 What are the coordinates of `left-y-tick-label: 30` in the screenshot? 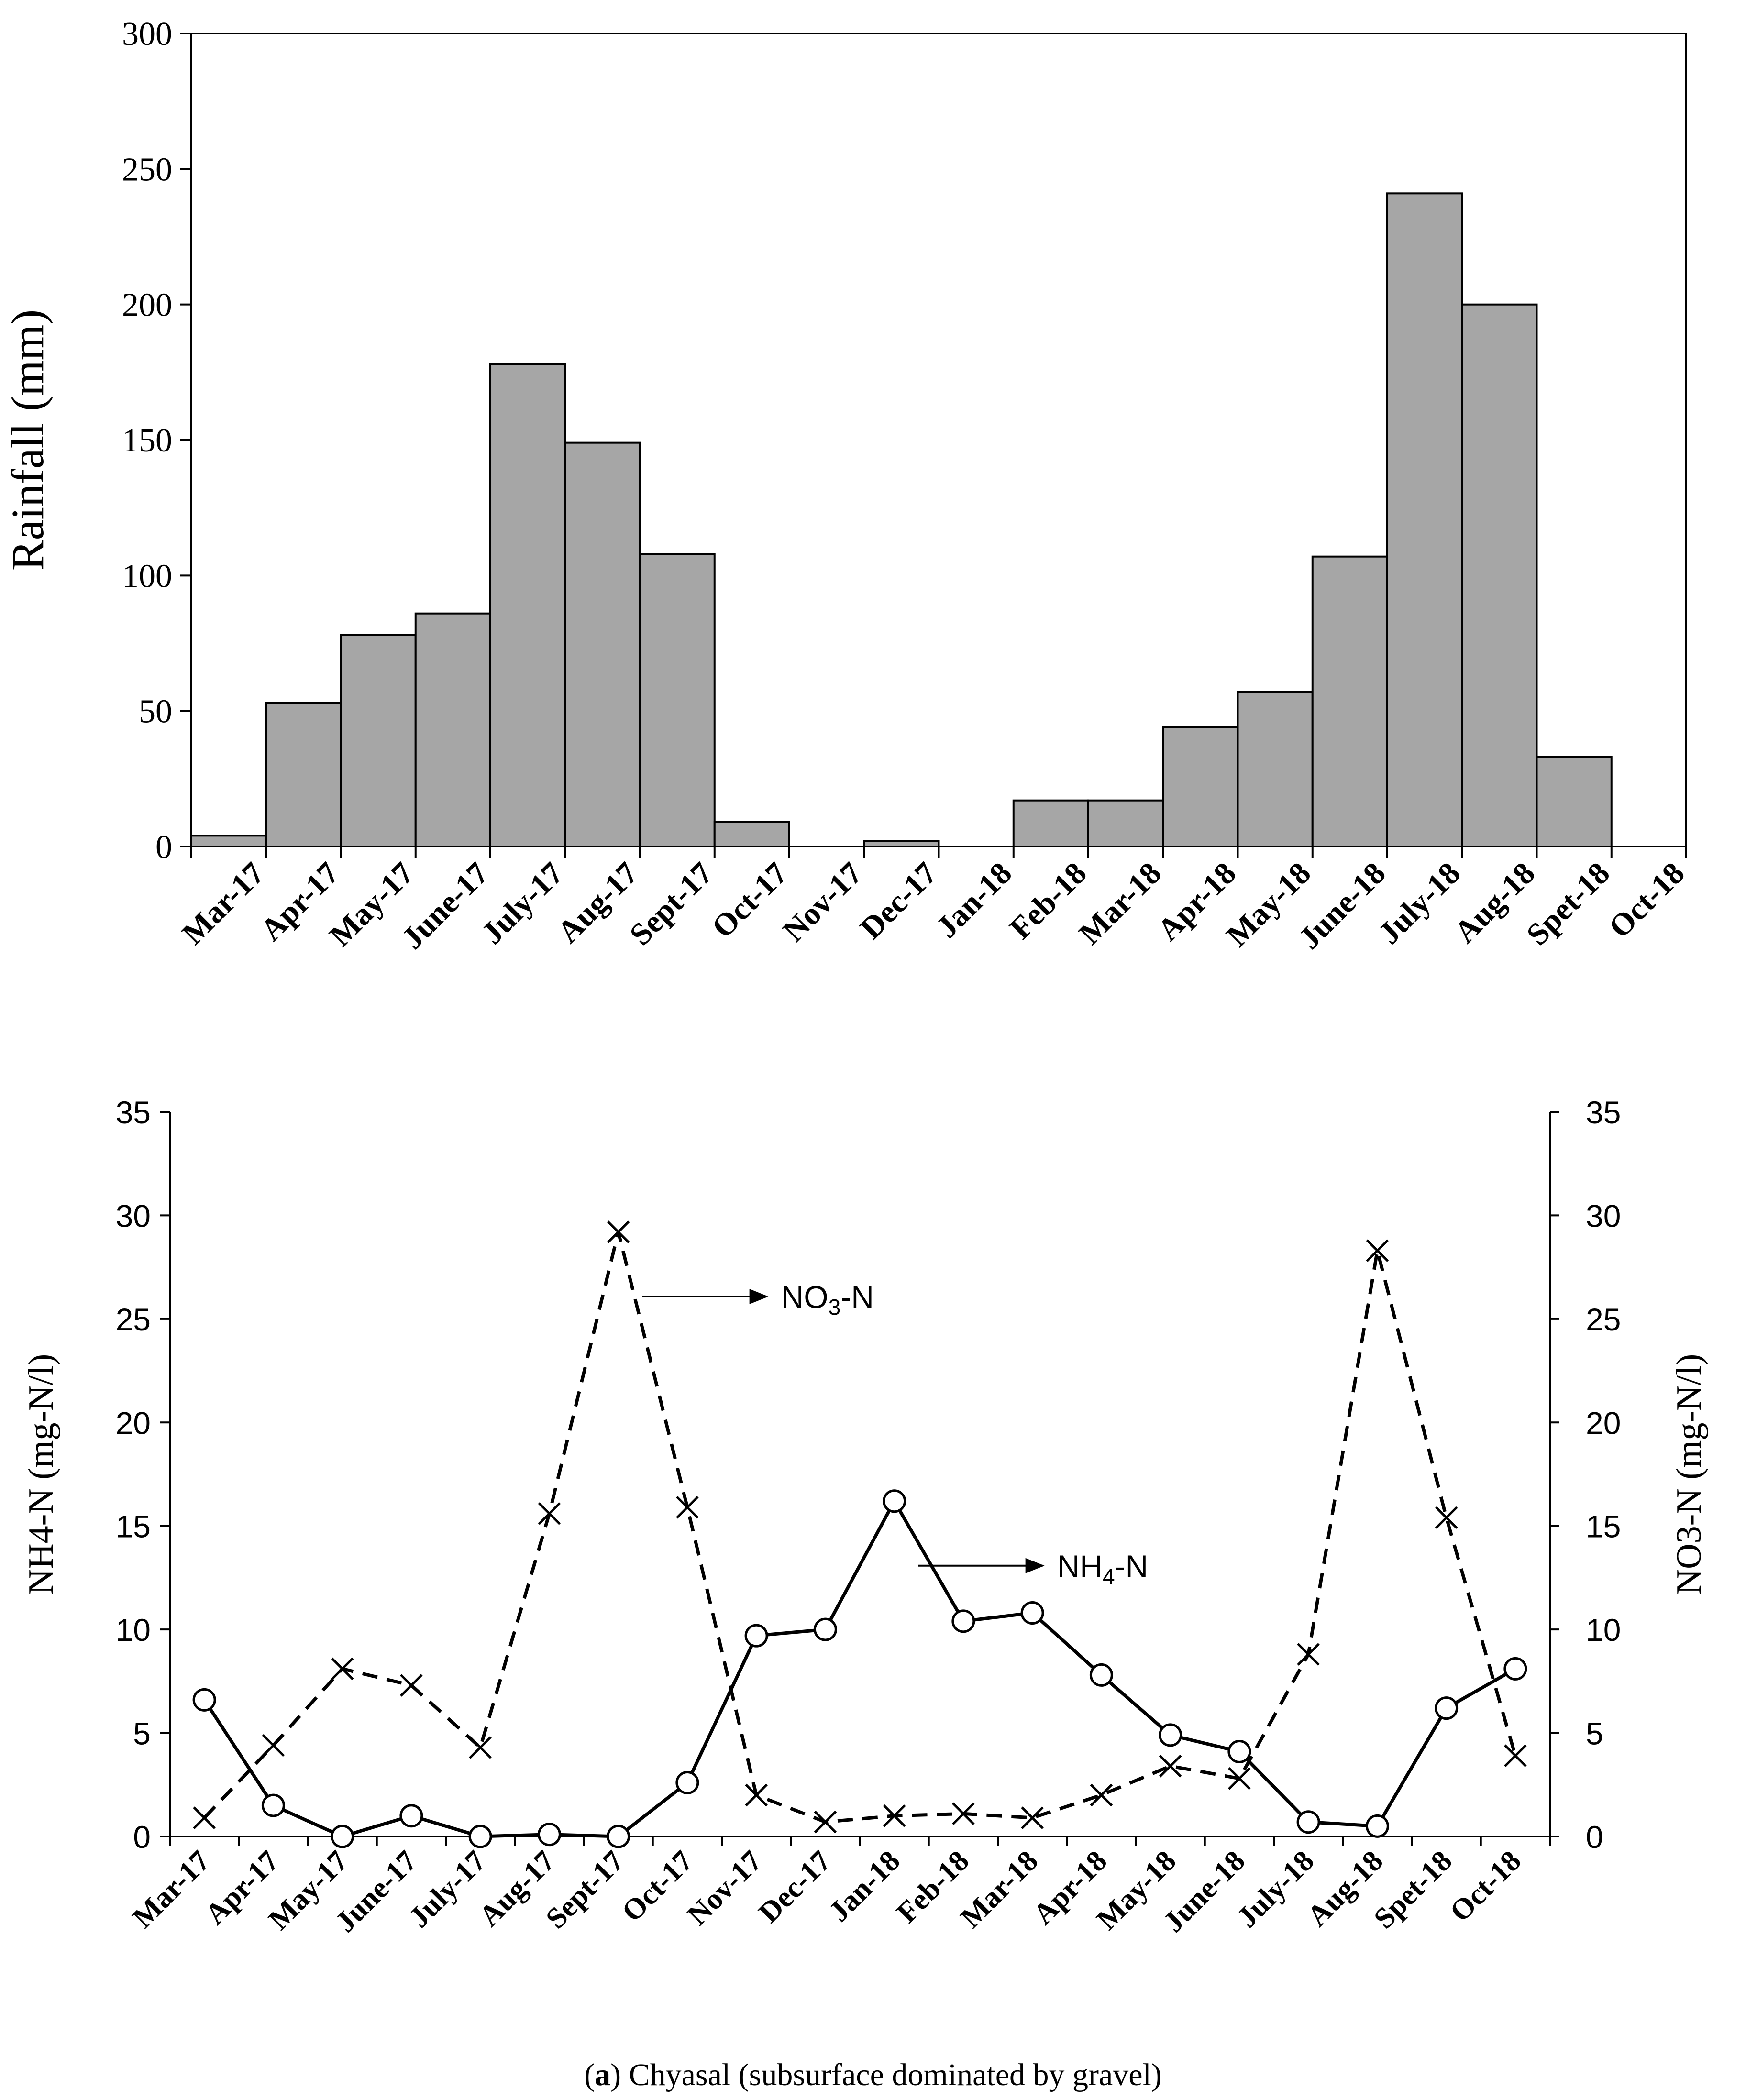 It's located at (133, 1215).